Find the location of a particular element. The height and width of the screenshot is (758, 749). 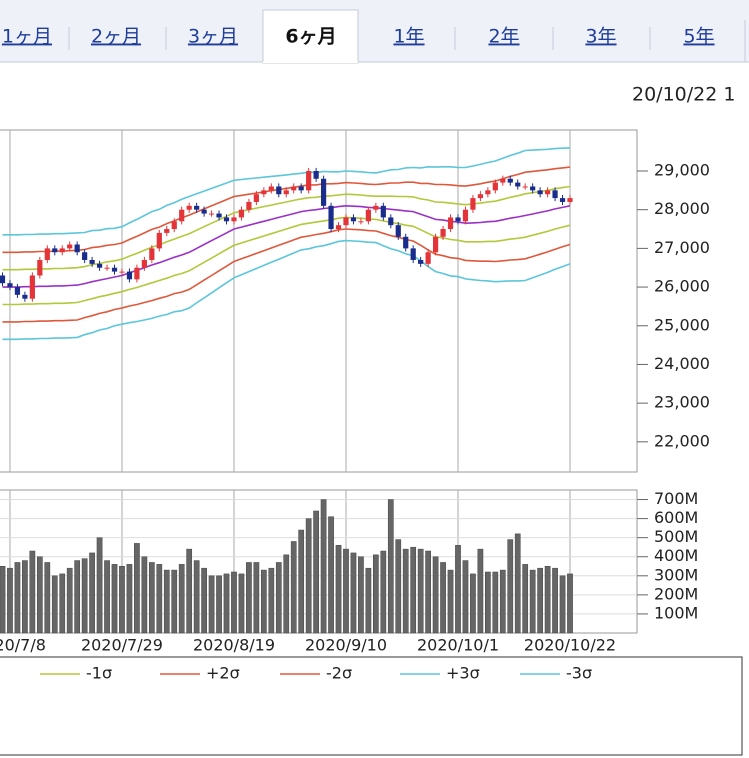

tab: 2年 is located at coordinates (503, 37).